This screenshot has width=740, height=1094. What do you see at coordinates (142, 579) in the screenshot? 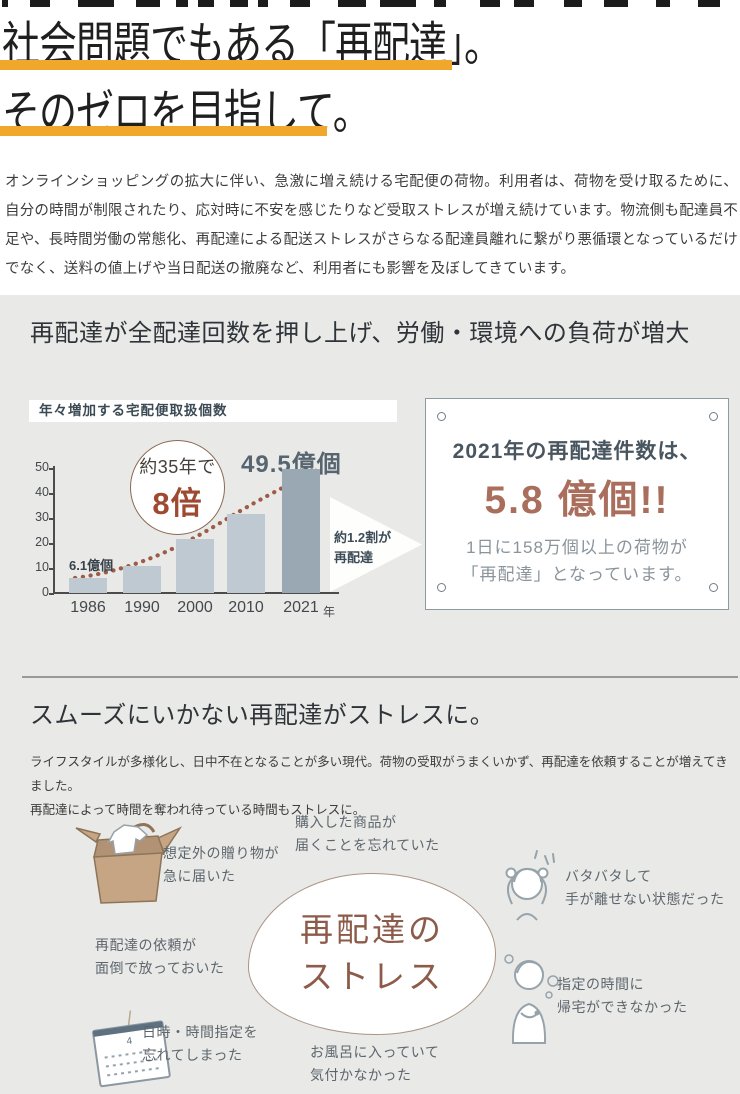
I see `bar-1990` at bounding box center [142, 579].